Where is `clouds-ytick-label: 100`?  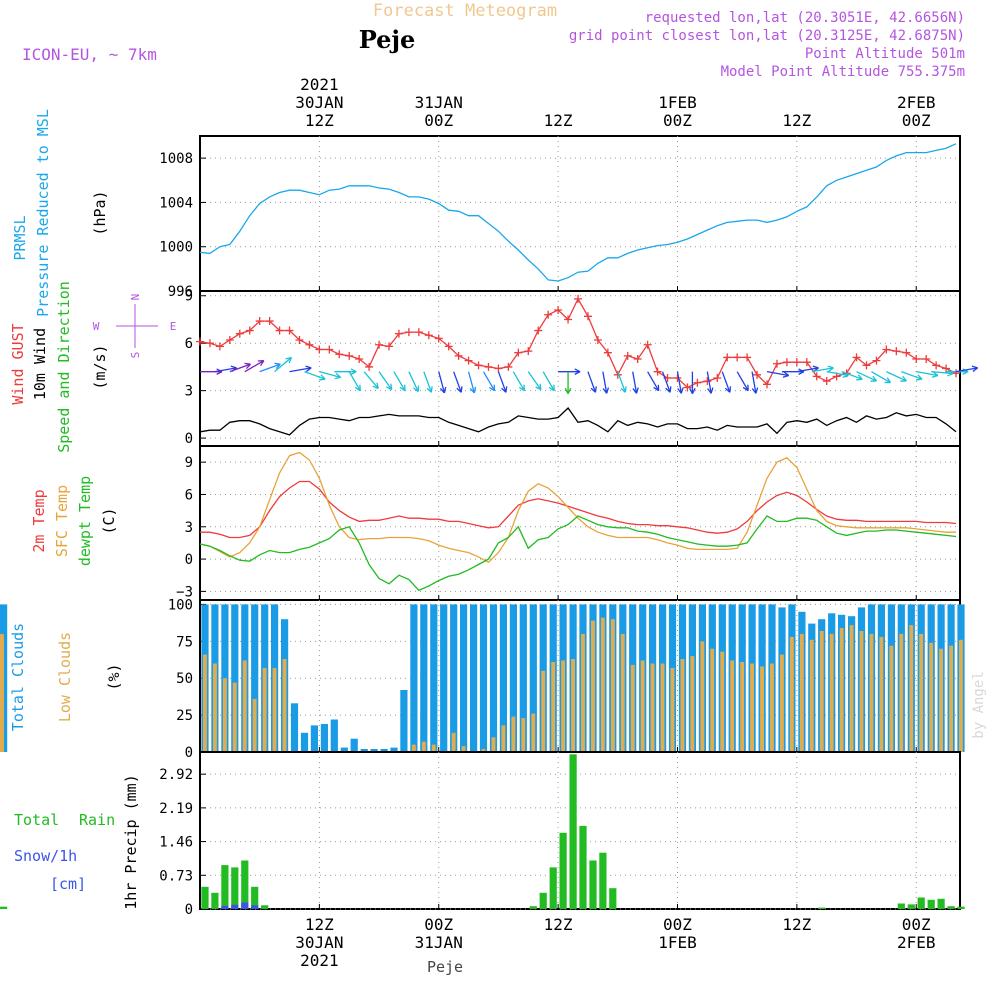
clouds-ytick-label: 100 is located at coordinates (180, 605).